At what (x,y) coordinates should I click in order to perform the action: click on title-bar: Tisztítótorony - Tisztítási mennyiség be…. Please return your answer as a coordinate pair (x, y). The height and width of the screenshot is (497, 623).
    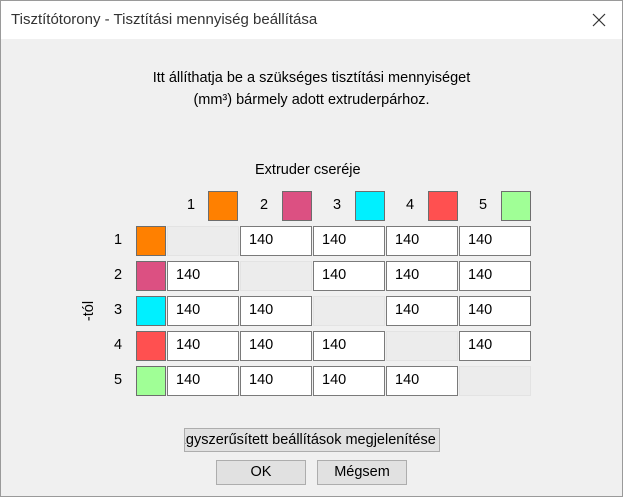
    Looking at the image, I should click on (311, 20).